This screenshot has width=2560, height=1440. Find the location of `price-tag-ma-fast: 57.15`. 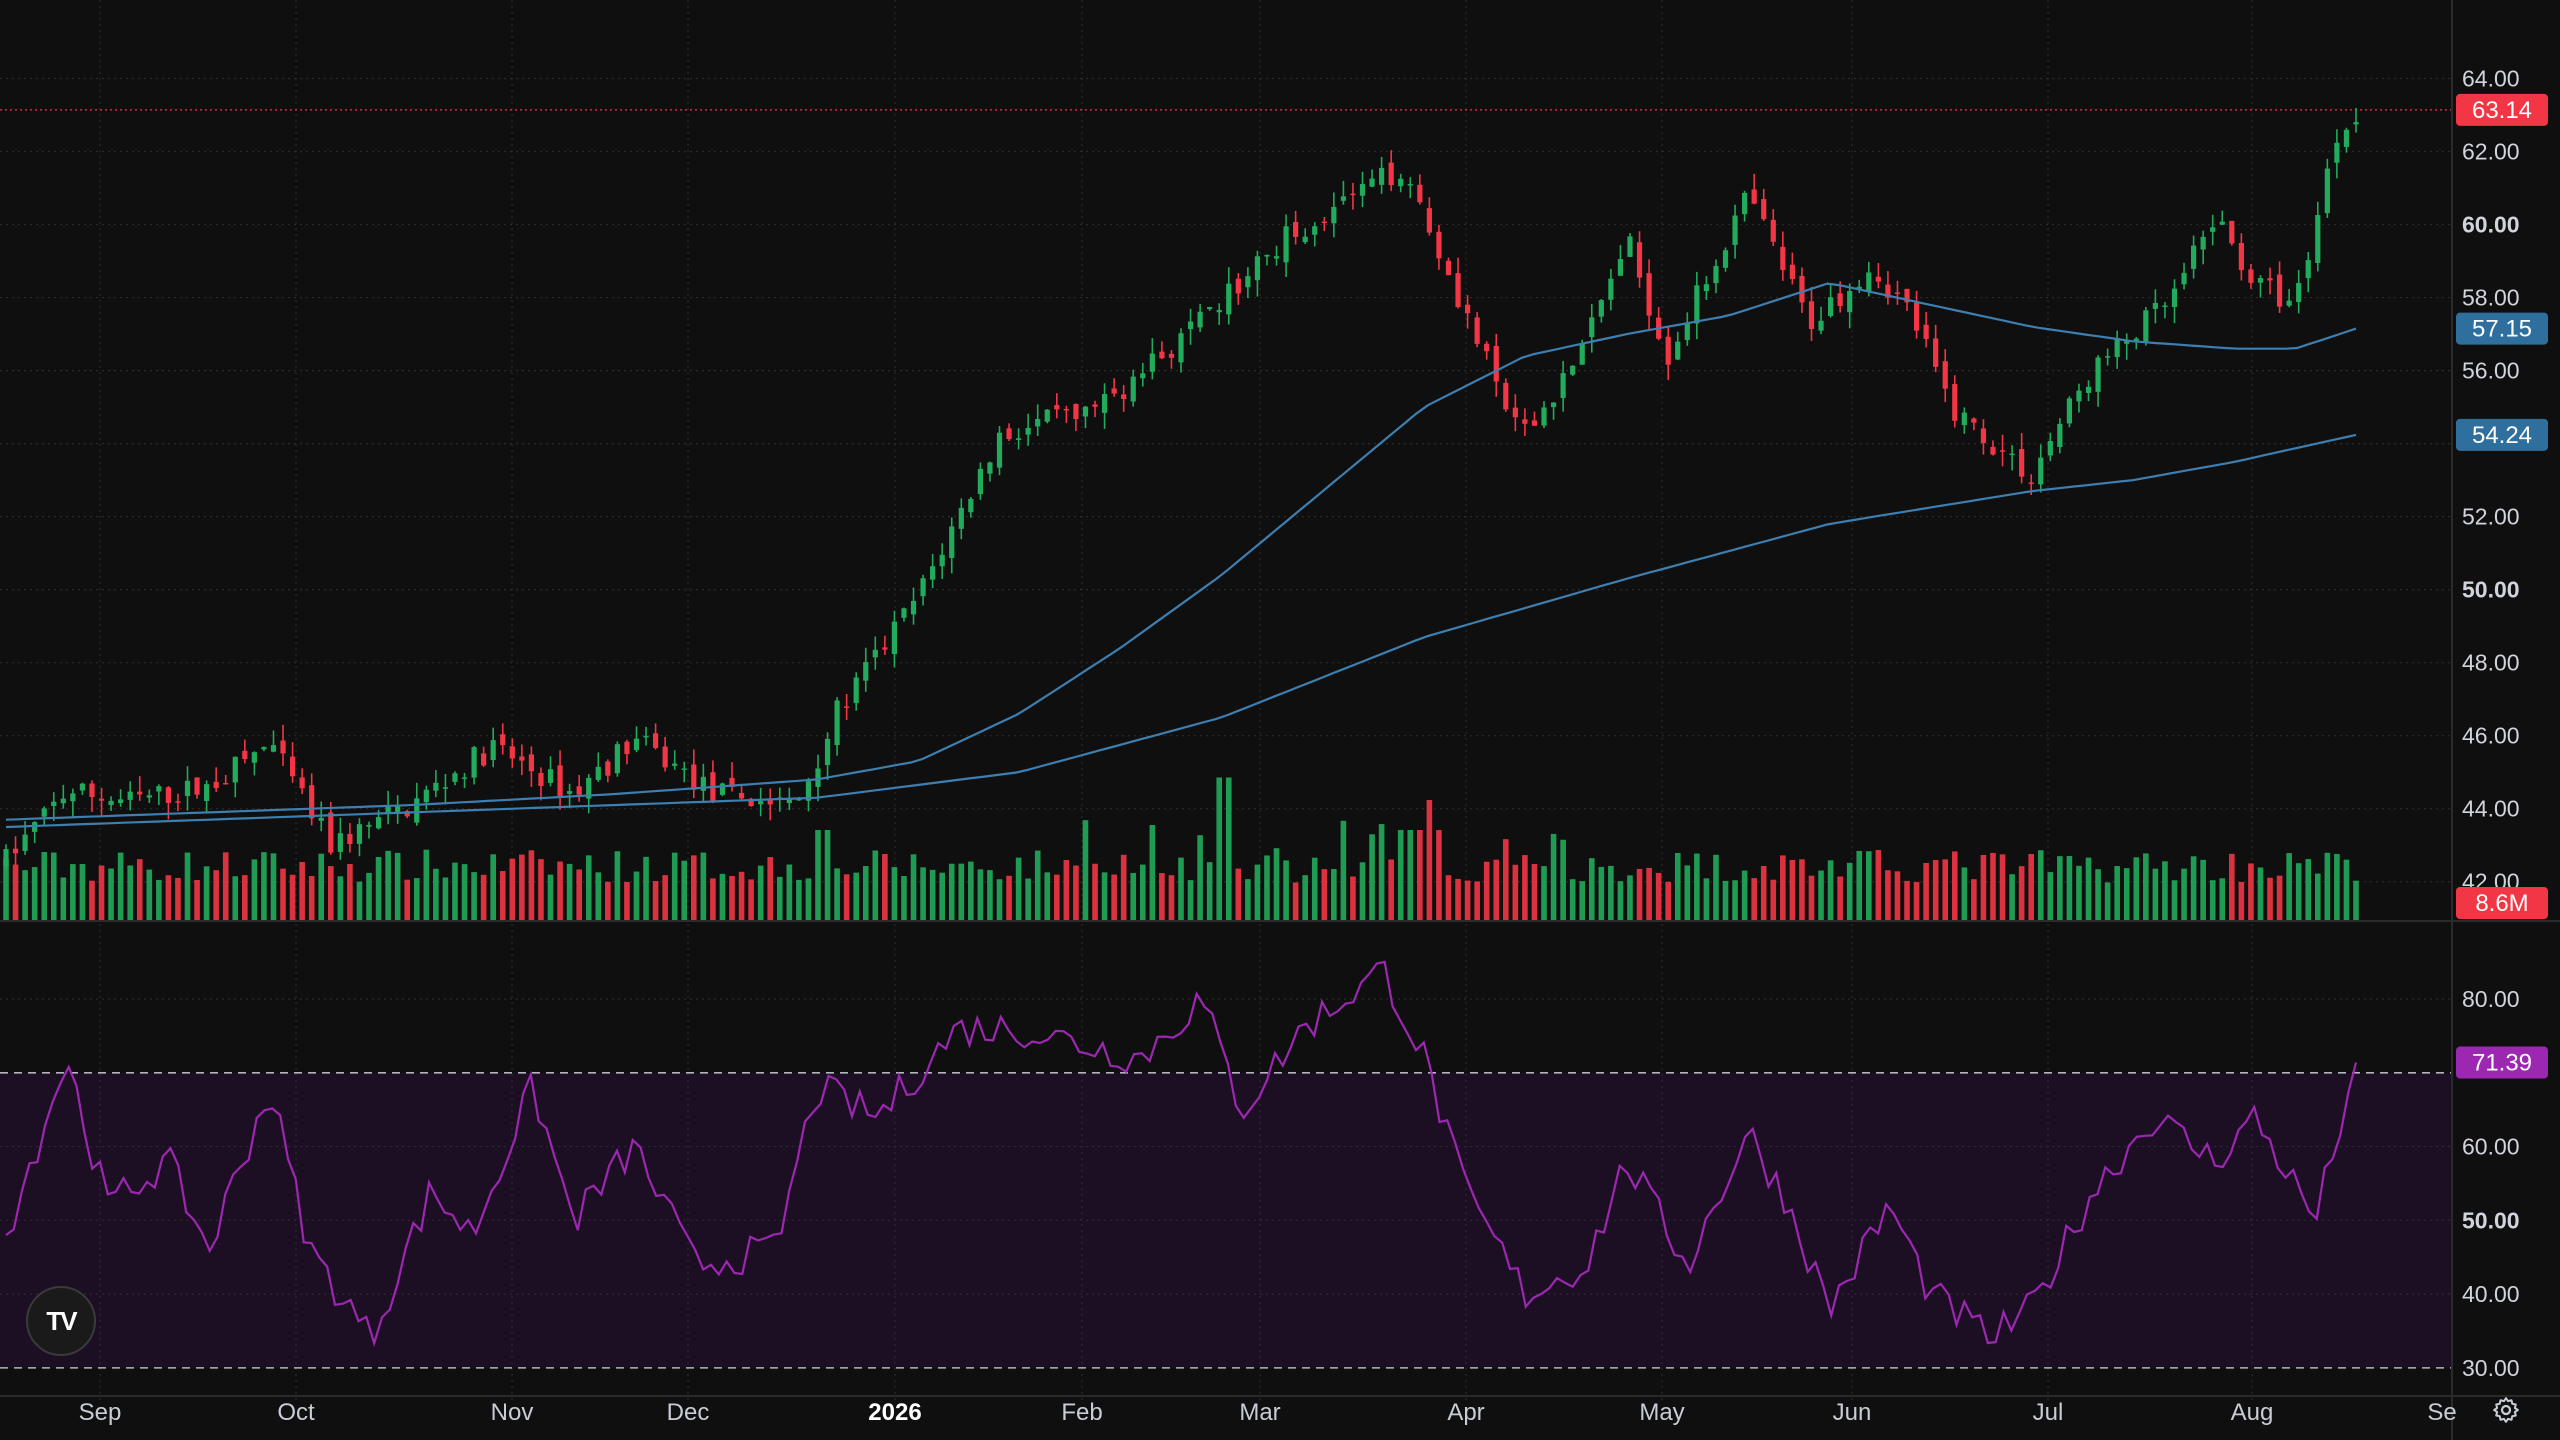

price-tag-ma-fast: 57.15 is located at coordinates (2502, 328).